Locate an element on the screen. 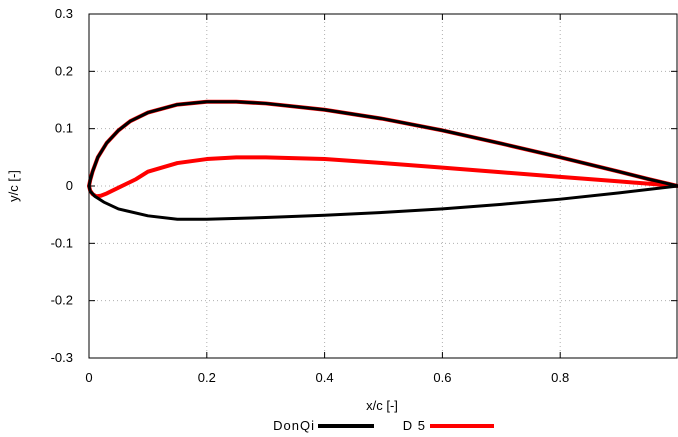  y-tick-label: -0.1 is located at coordinates (62, 242).